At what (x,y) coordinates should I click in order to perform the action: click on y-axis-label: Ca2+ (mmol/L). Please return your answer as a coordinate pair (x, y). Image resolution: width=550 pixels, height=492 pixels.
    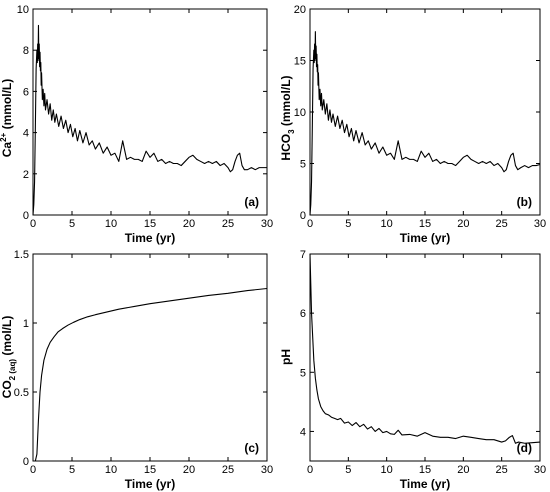
    Looking at the image, I should click on (7, 118).